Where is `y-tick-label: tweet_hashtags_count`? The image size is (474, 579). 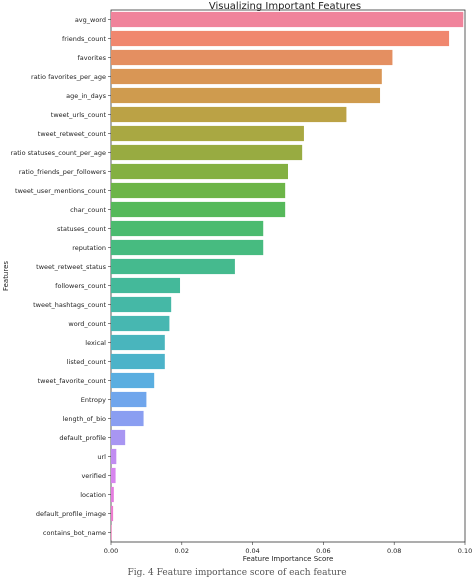 y-tick-label: tweet_hashtags_count is located at coordinates (69, 305).